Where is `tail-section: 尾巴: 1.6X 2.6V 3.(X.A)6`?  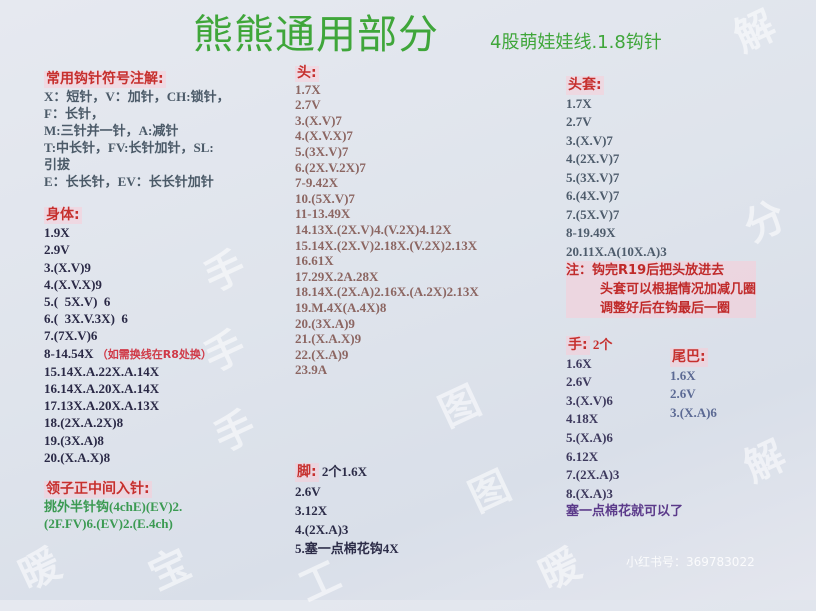 tail-section: 尾巴: 1.6X 2.6V 3.(X.A)6 is located at coordinates (693, 385).